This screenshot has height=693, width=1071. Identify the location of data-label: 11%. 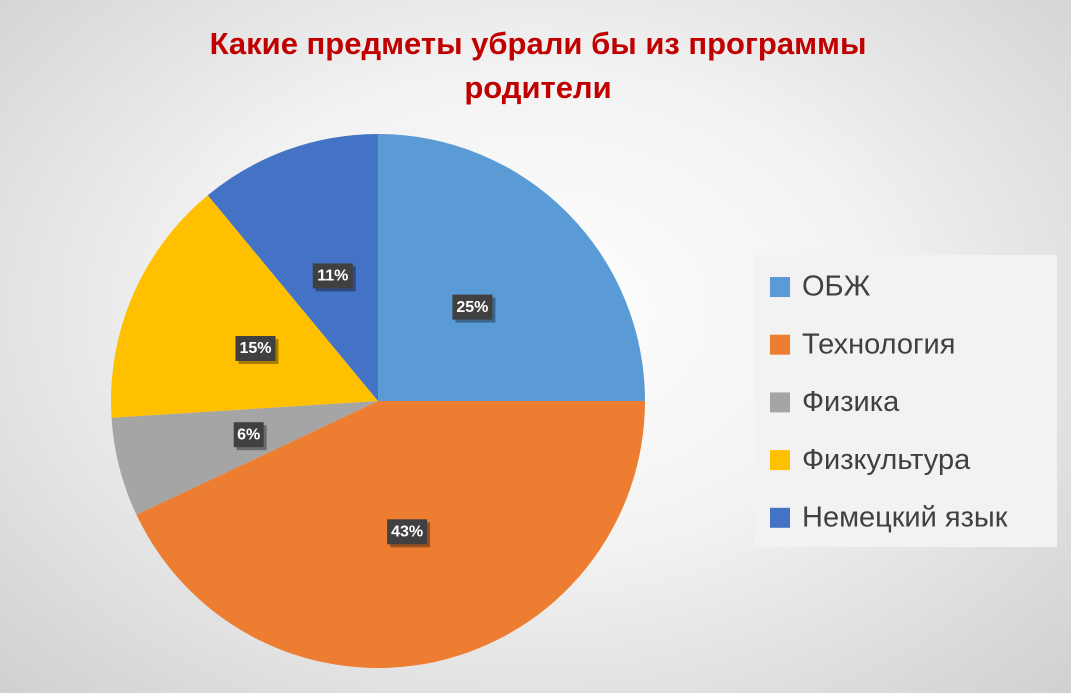
(332, 276).